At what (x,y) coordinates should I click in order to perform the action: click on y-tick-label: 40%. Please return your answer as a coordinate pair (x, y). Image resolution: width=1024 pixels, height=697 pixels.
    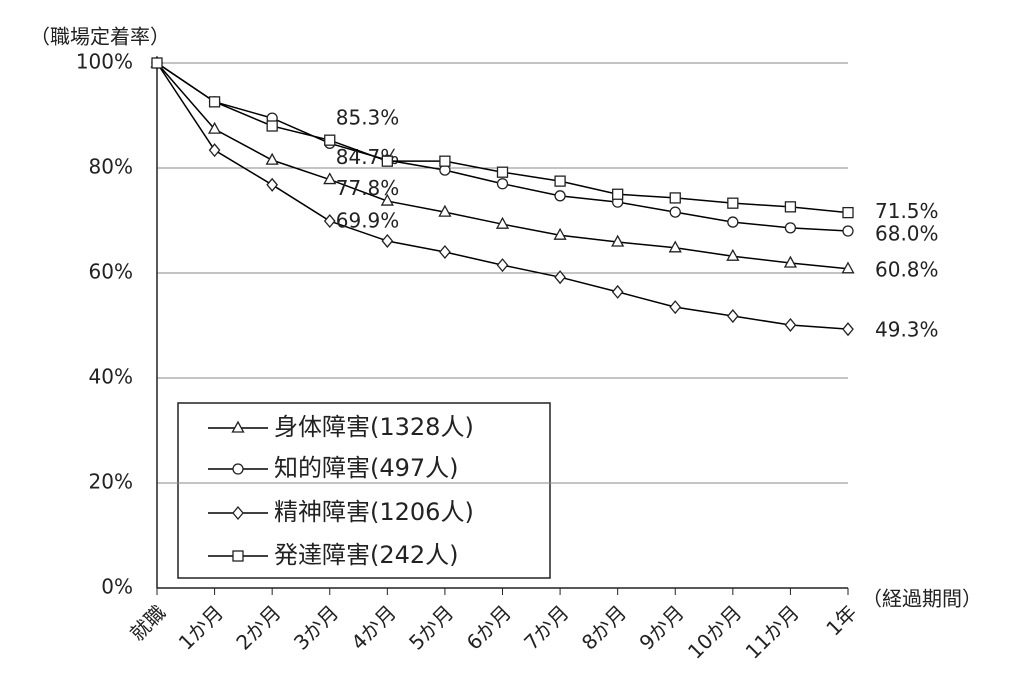
    Looking at the image, I should click on (111, 377).